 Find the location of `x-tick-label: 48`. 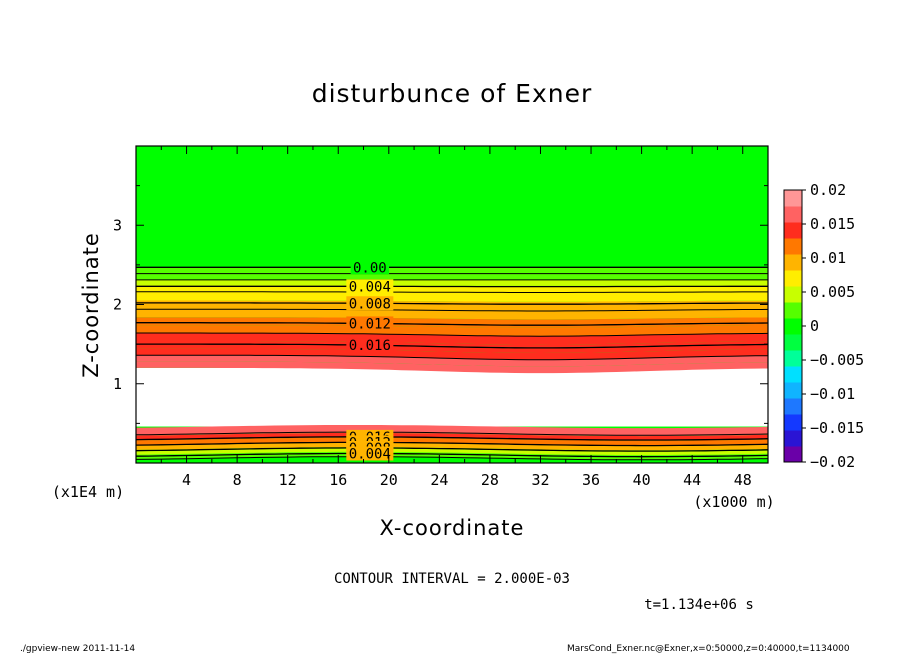

x-tick-label: 48 is located at coordinates (743, 480).